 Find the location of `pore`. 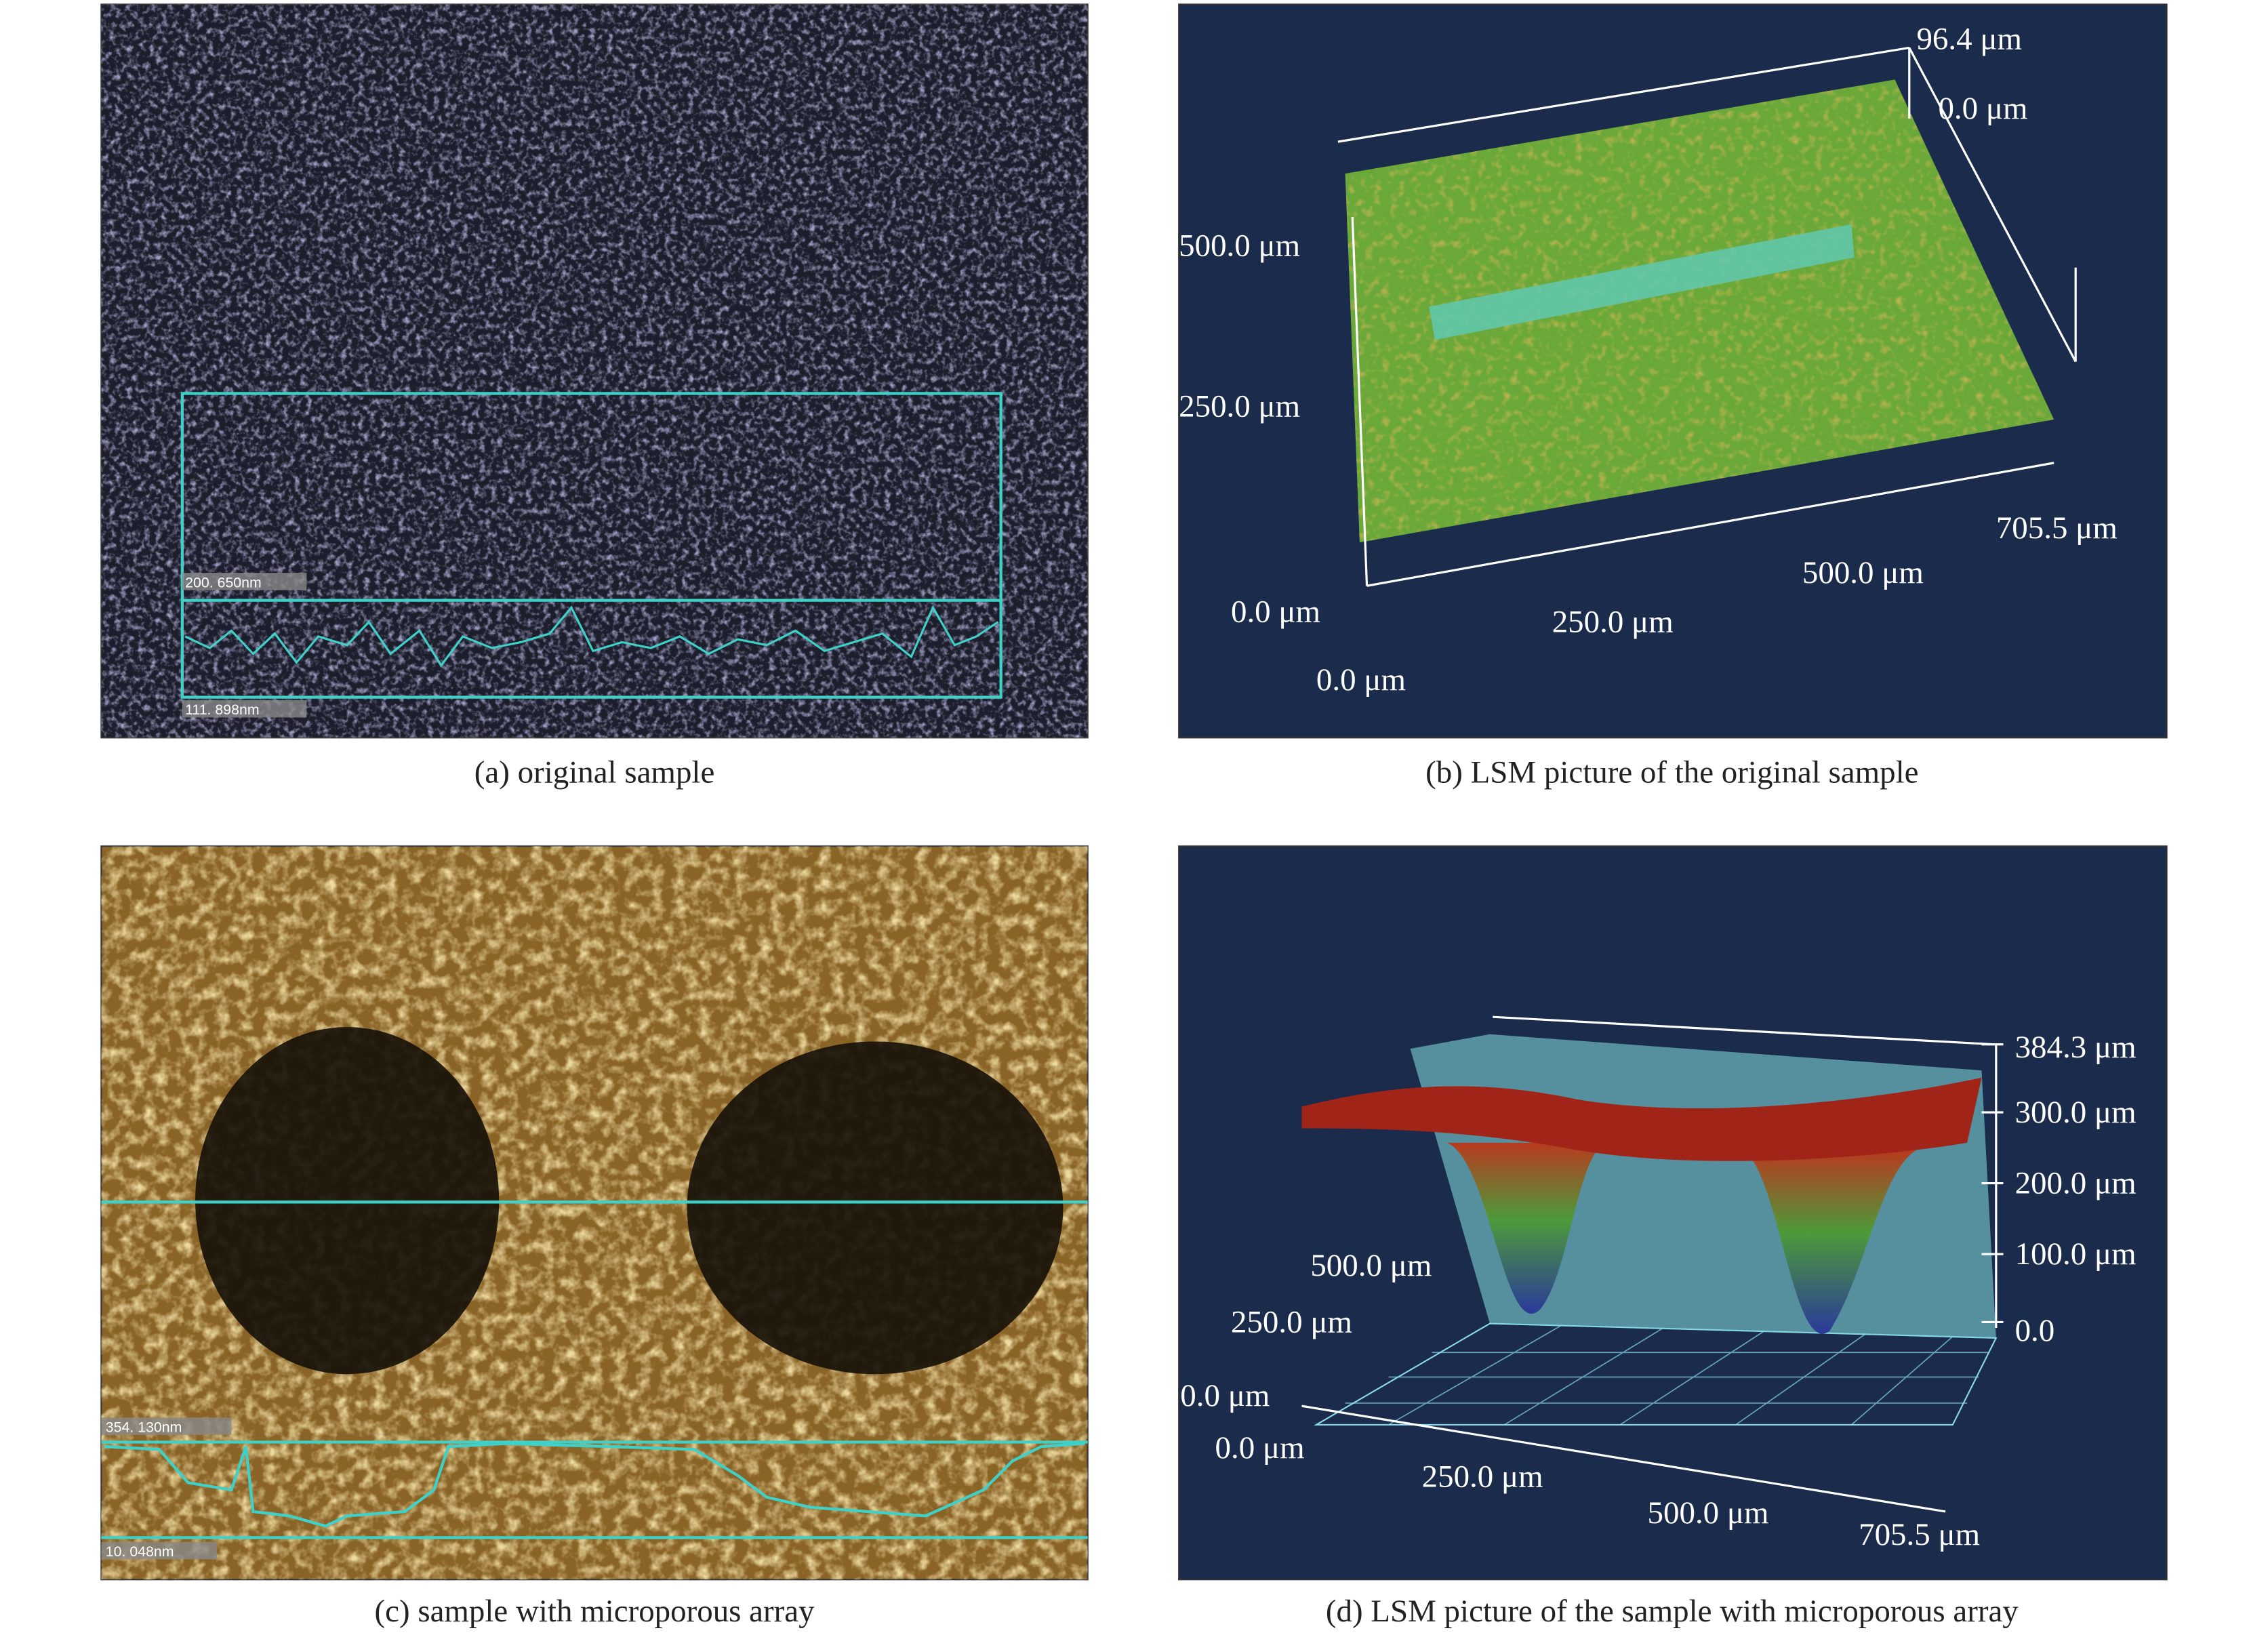

pore is located at coordinates (875, 1208).